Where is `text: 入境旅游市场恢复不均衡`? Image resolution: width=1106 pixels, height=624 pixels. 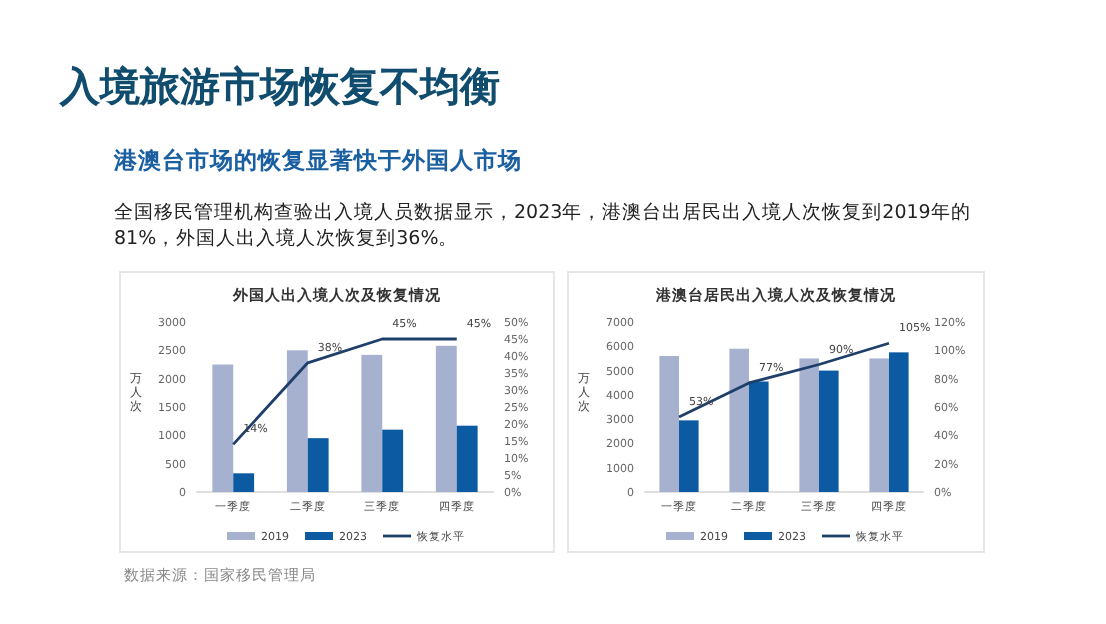
text: 入境旅游市场恢复不均衡 is located at coordinates (279, 86).